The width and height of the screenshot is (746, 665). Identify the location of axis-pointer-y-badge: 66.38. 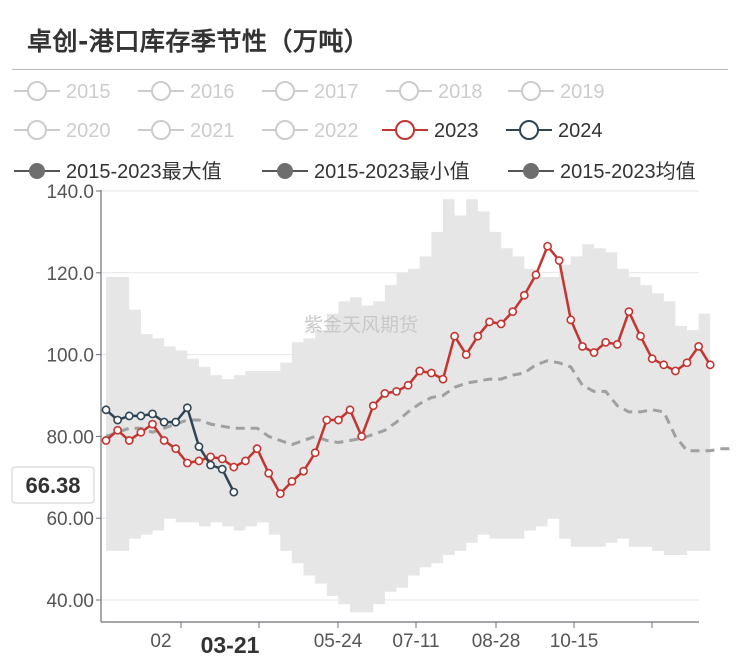
(53, 485).